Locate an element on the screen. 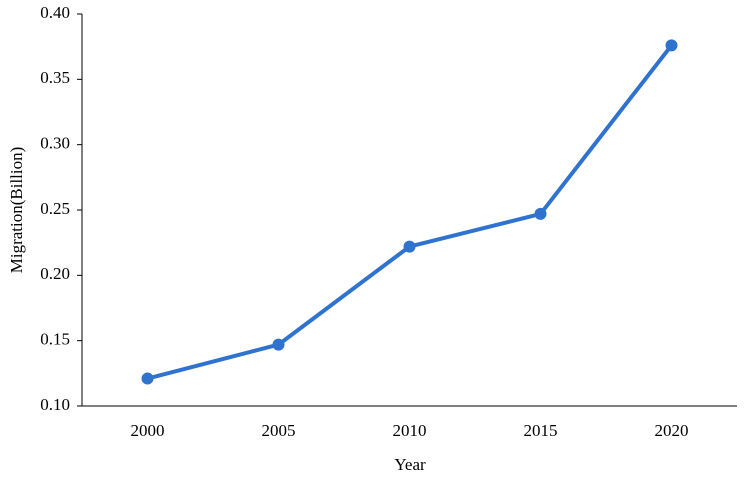 Image resolution: width=744 pixels, height=478 pixels. y-tick-label: 0.40 is located at coordinates (55, 12).